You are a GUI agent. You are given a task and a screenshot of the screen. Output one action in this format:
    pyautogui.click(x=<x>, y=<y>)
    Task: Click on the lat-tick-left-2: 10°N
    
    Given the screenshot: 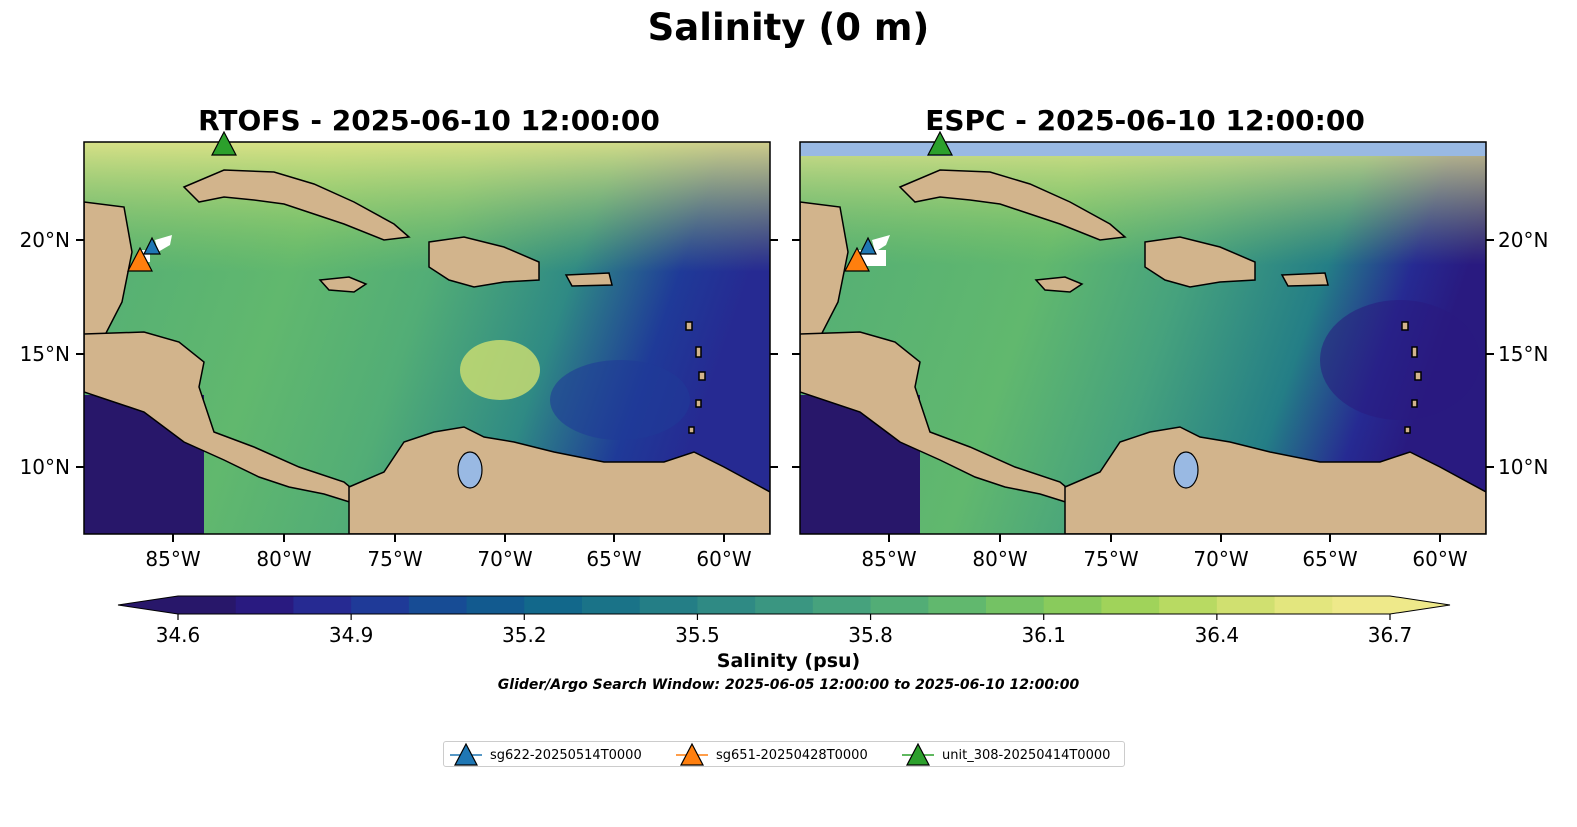 What is the action you would take?
    pyautogui.click(x=45, y=467)
    